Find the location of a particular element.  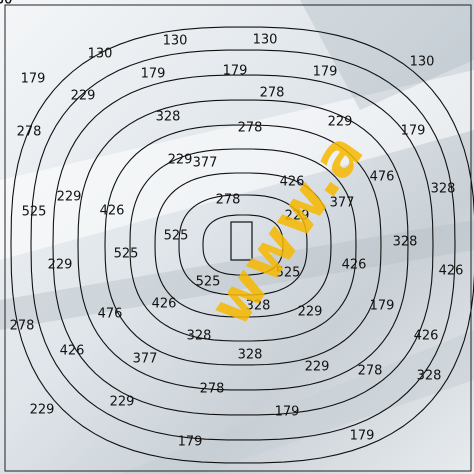

contour-line is located at coordinates (243, 245).